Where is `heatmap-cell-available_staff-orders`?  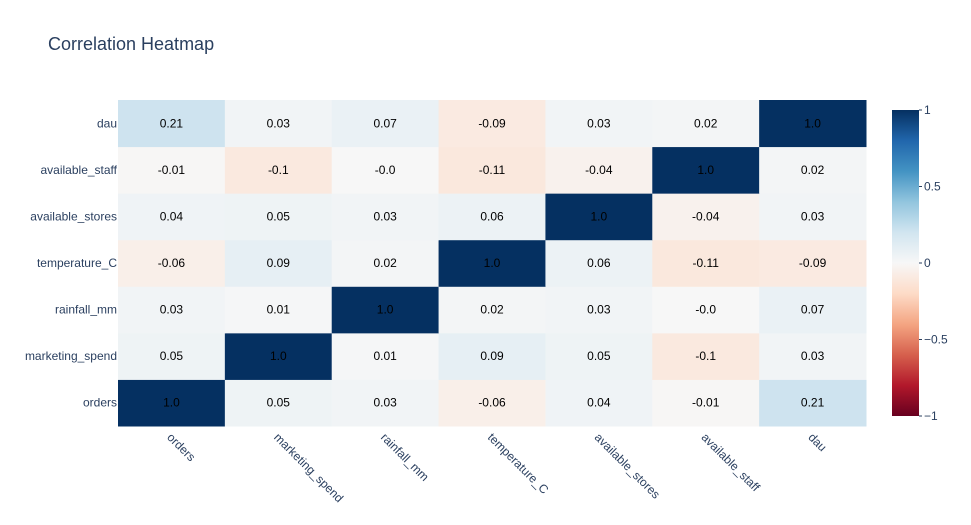
heatmap-cell-available_staff-orders is located at coordinates (172, 170).